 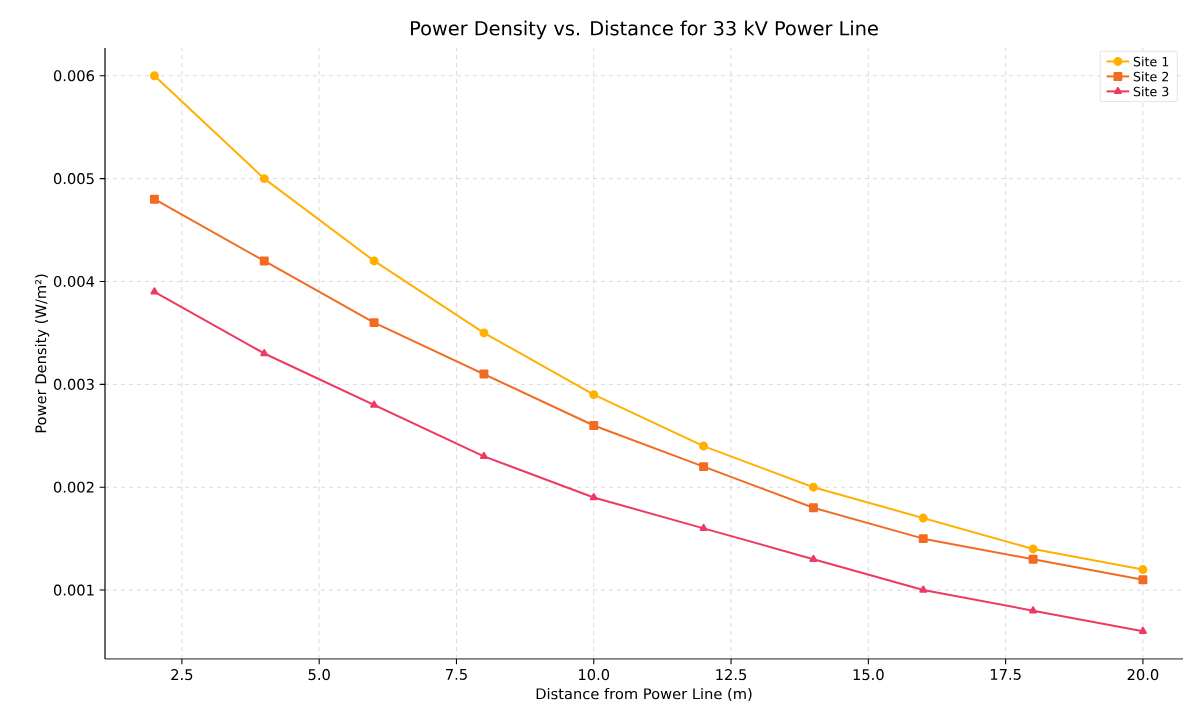 I want to click on legend-label: Site 2, so click(x=1151, y=76).